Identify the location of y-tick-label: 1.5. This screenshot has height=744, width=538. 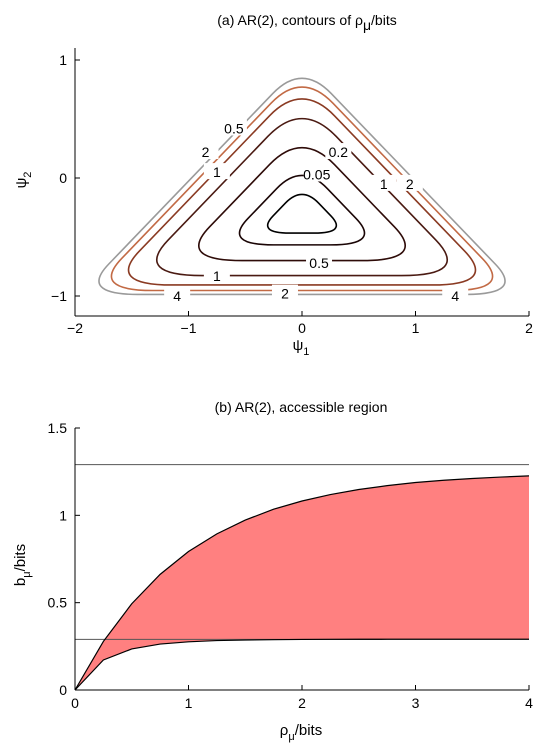
(58, 428).